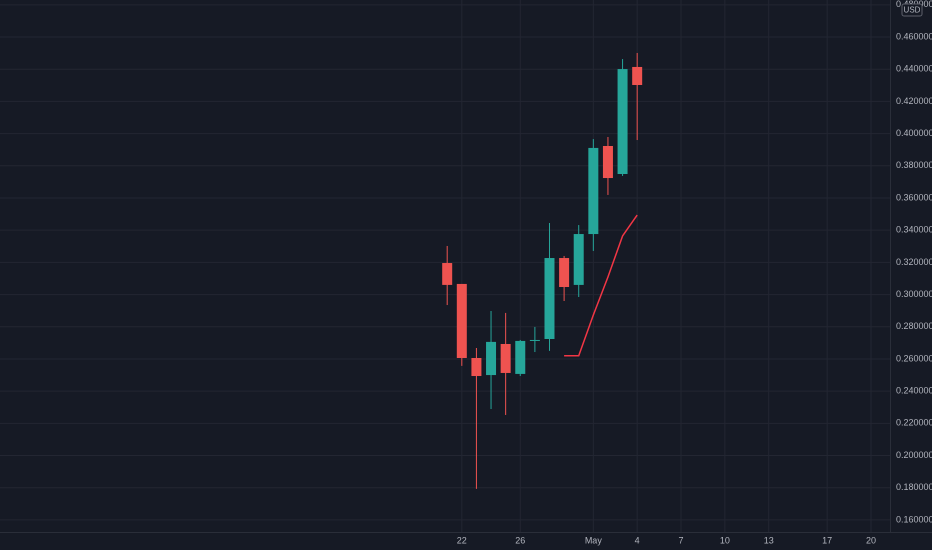 This screenshot has width=932, height=550. What do you see at coordinates (871, 540) in the screenshot?
I see `x-tick-label: 20` at bounding box center [871, 540].